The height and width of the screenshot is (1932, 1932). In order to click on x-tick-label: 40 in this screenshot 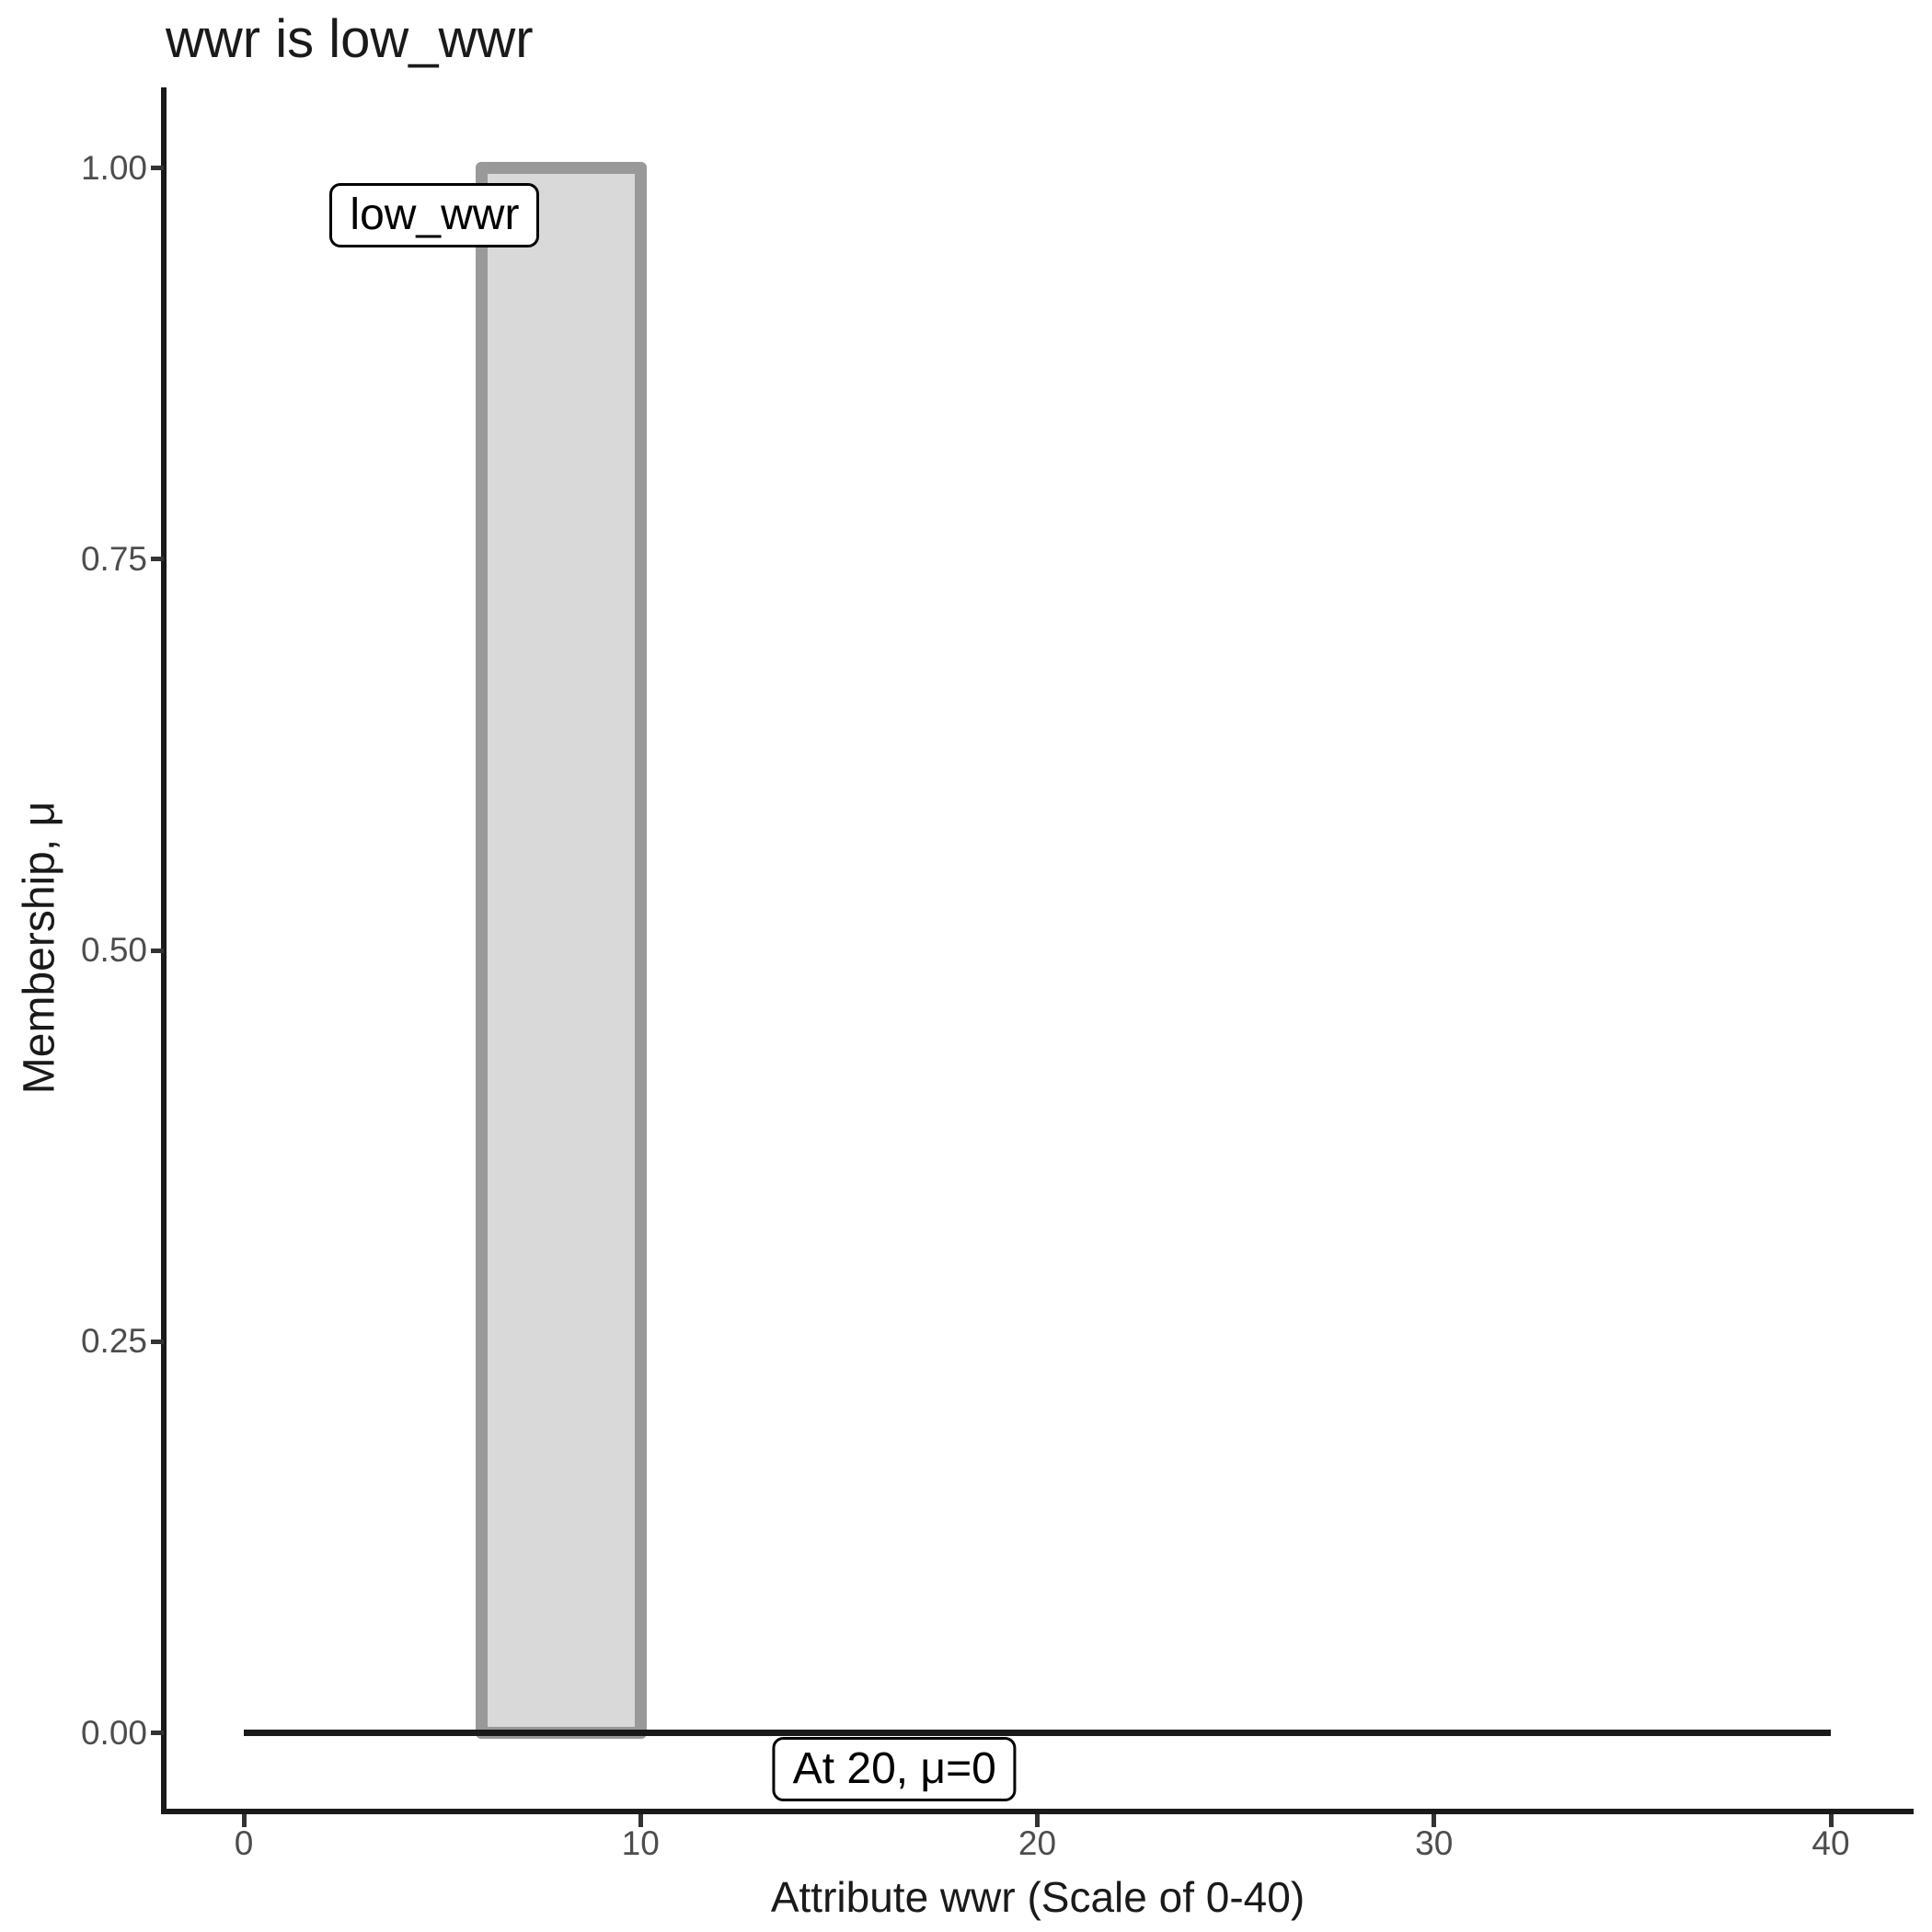, I will do `click(1830, 1843)`.